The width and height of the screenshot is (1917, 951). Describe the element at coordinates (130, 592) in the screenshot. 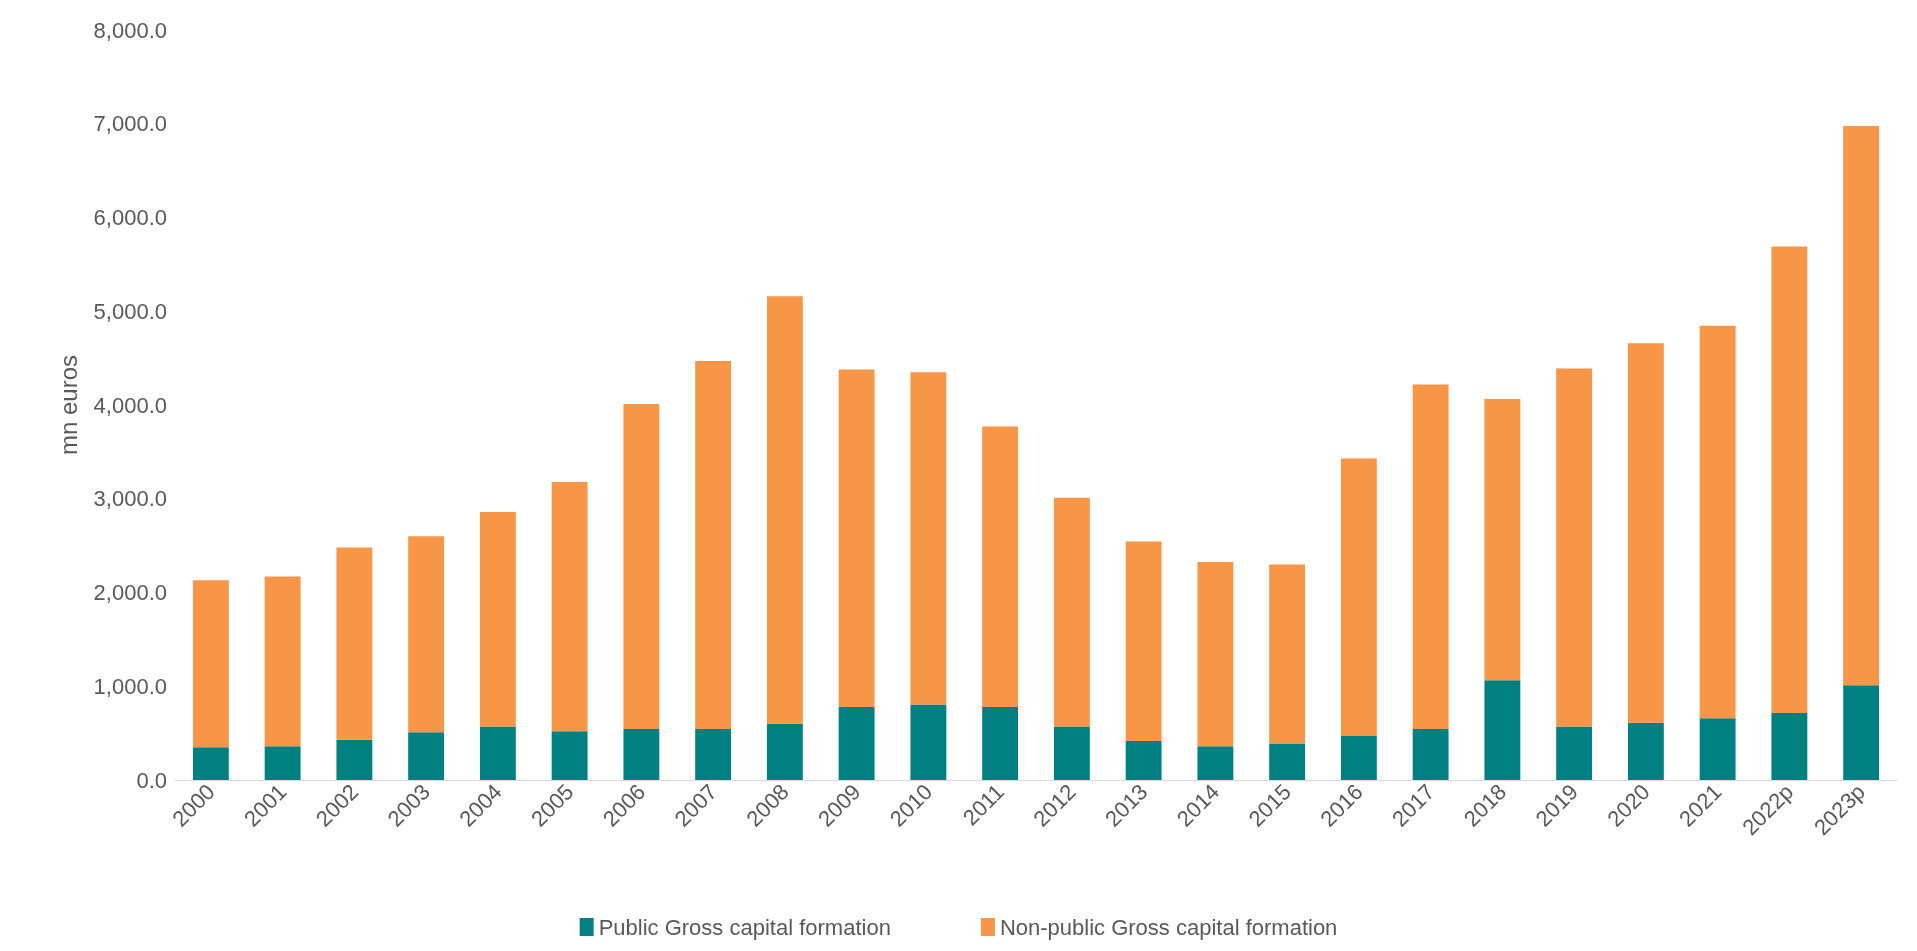

I see `y-tick-label: 2,000.0` at that location.